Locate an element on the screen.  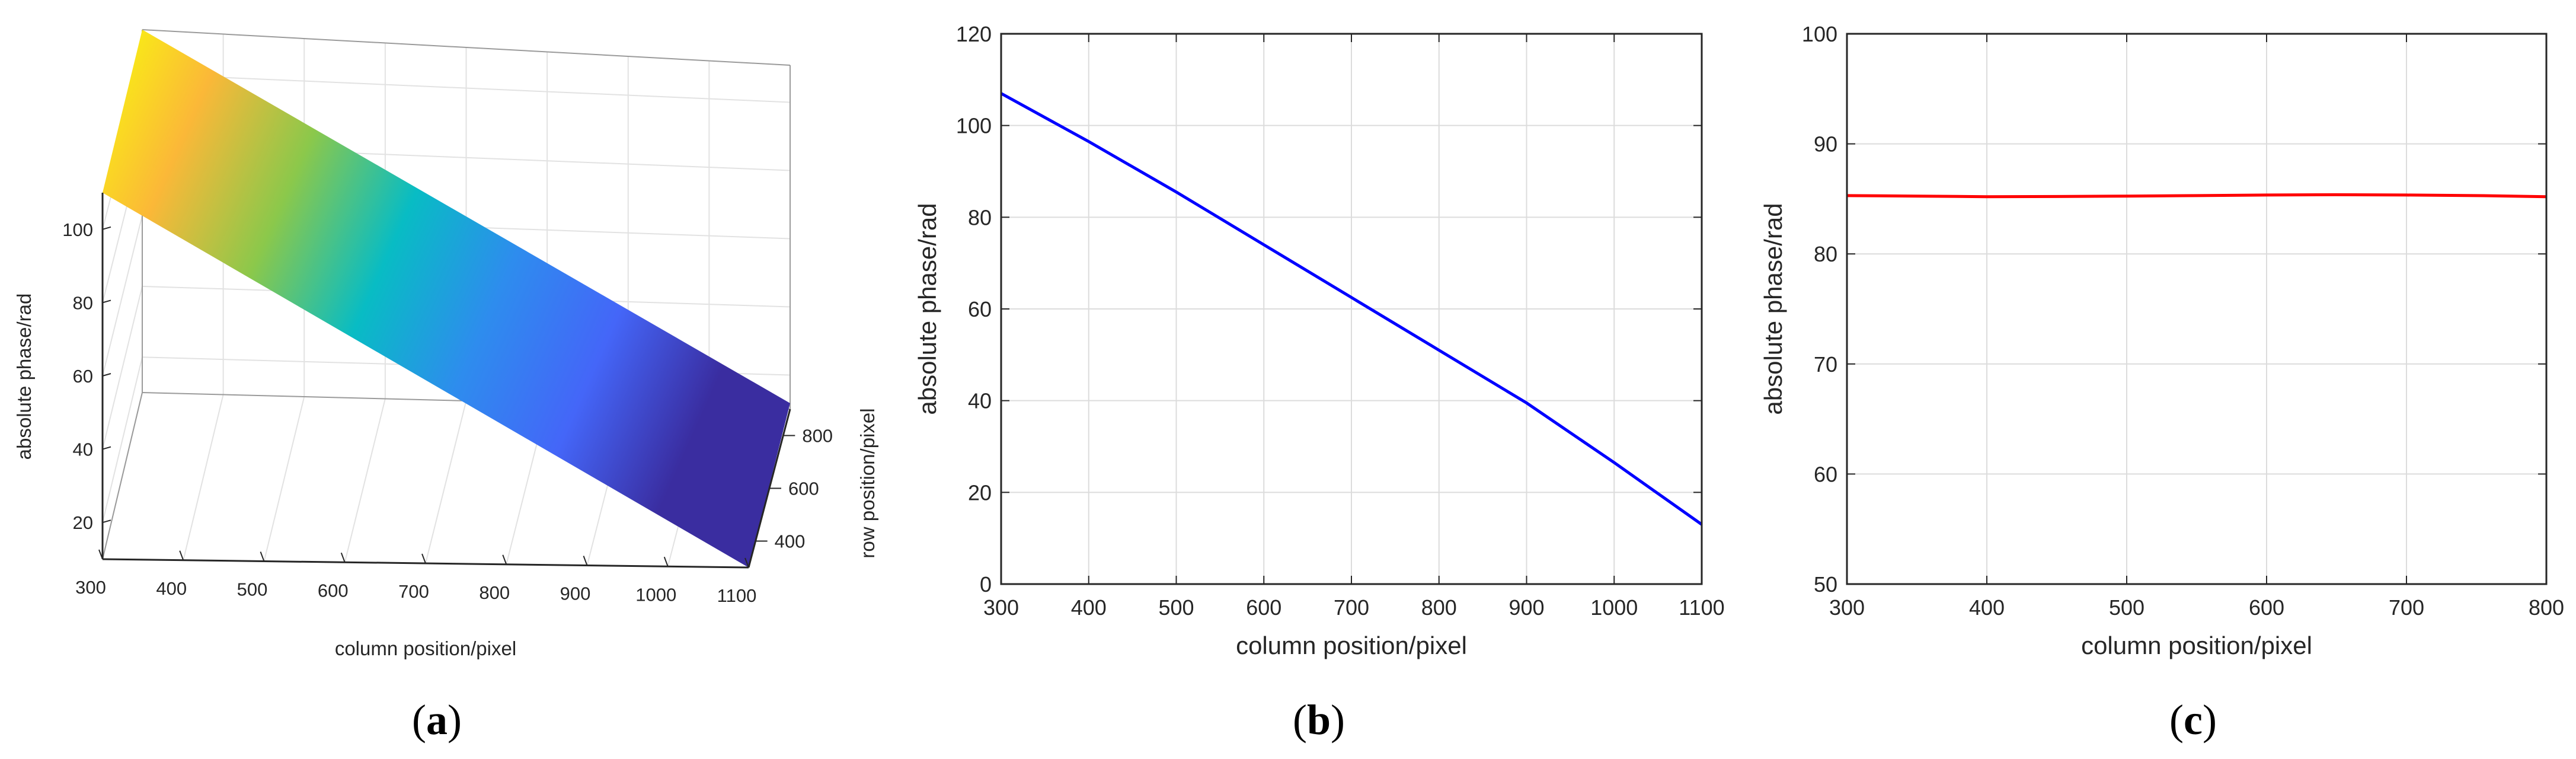
y-tick-label: 120 is located at coordinates (974, 34).